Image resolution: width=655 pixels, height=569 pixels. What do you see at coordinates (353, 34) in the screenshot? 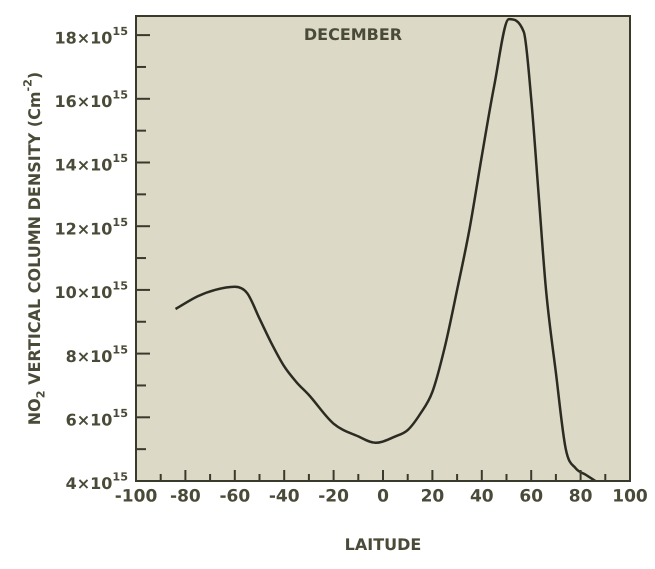
I see `text: DECEMBER` at bounding box center [353, 34].